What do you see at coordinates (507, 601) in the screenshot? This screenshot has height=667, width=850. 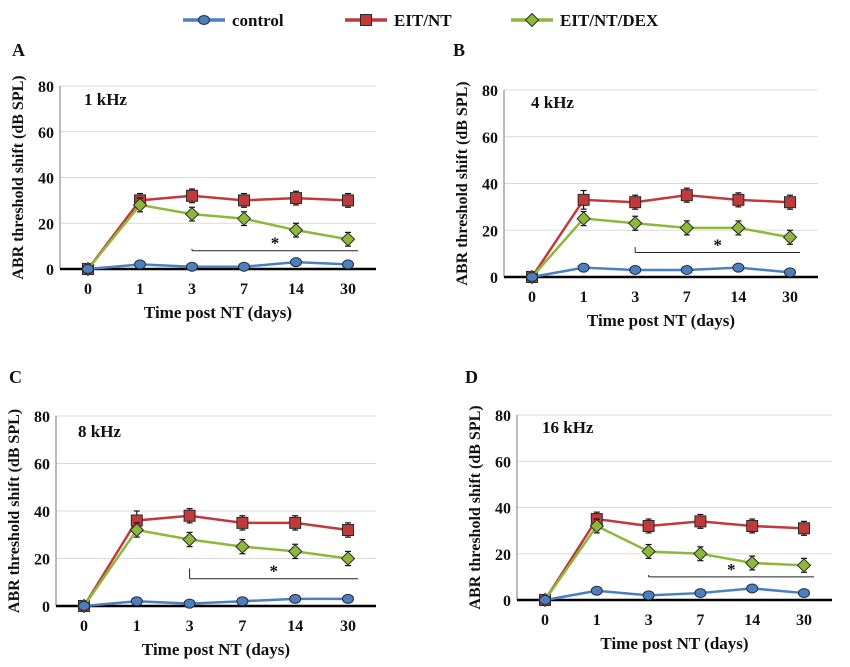 I see `y-tick-label: 0` at bounding box center [507, 601].